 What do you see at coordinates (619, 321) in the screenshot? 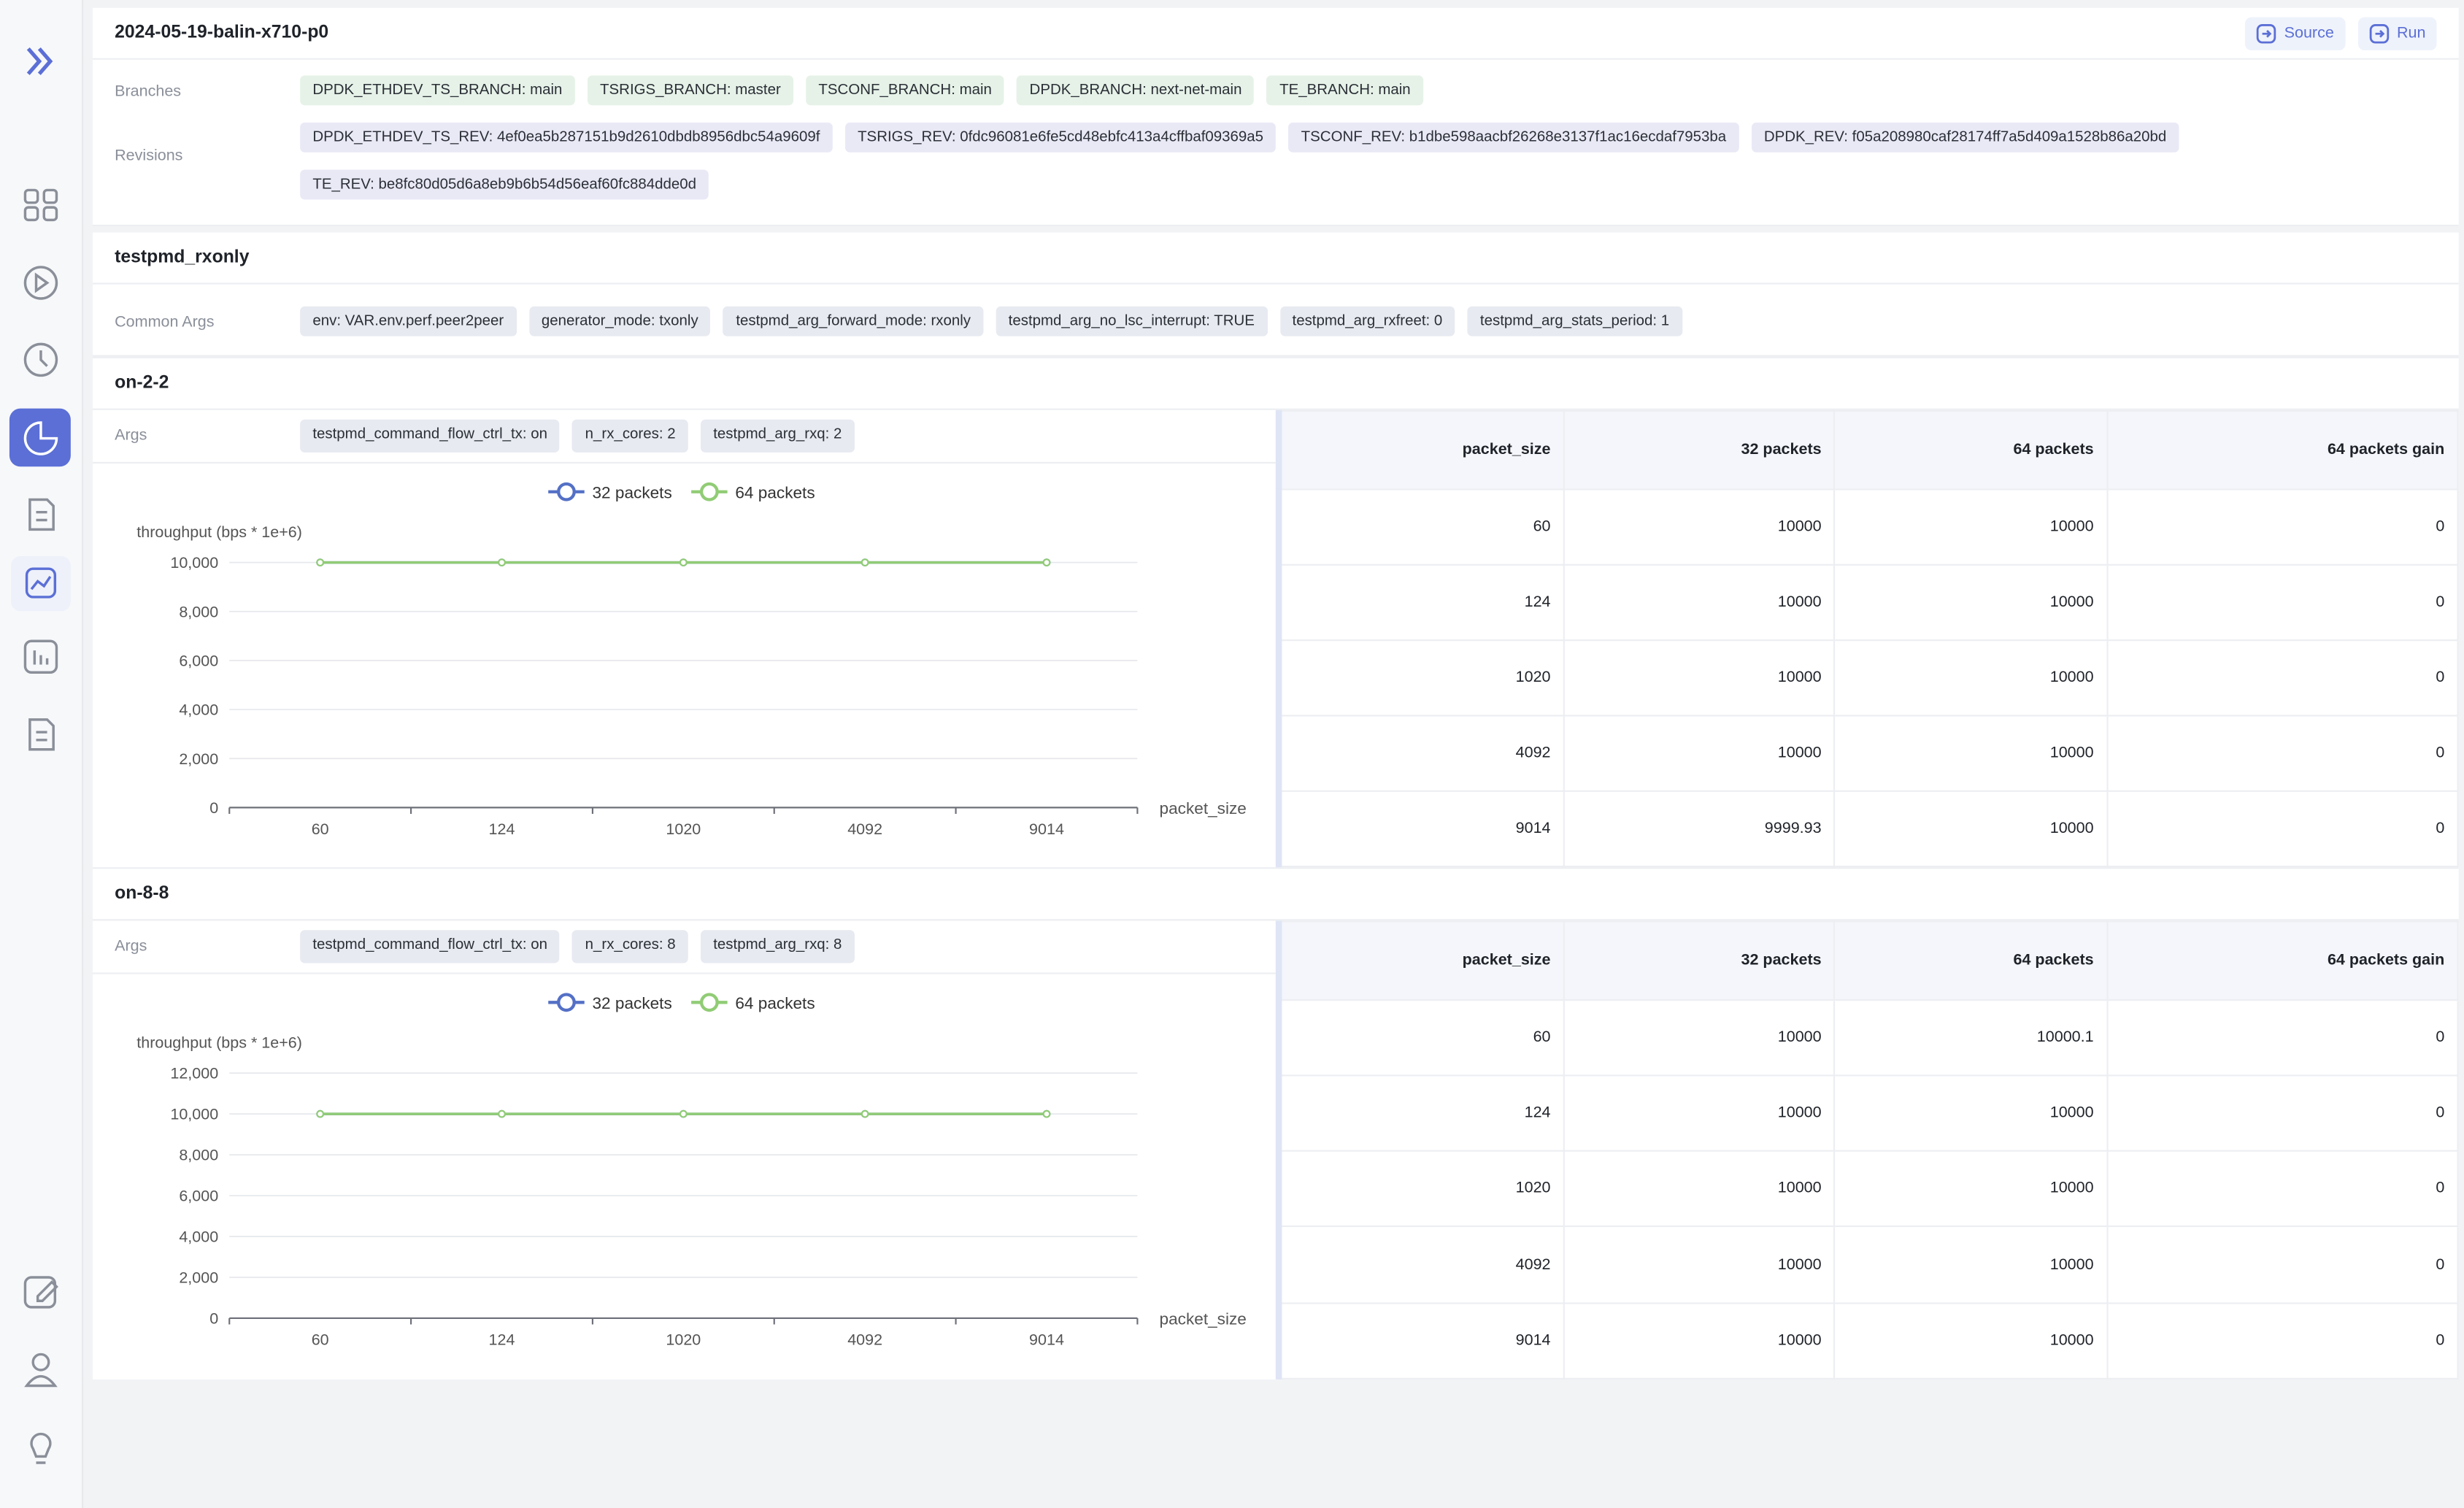
I see `chip: generator_mode: txonly` at bounding box center [619, 321].